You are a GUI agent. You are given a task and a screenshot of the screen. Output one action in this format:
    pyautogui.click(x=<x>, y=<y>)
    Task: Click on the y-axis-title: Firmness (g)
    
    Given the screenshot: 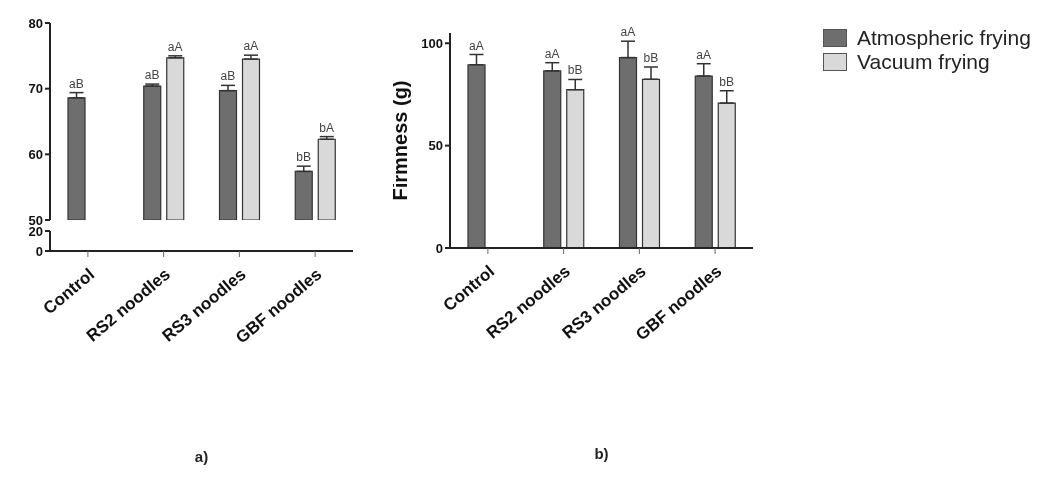 What is the action you would take?
    pyautogui.click(x=400, y=140)
    